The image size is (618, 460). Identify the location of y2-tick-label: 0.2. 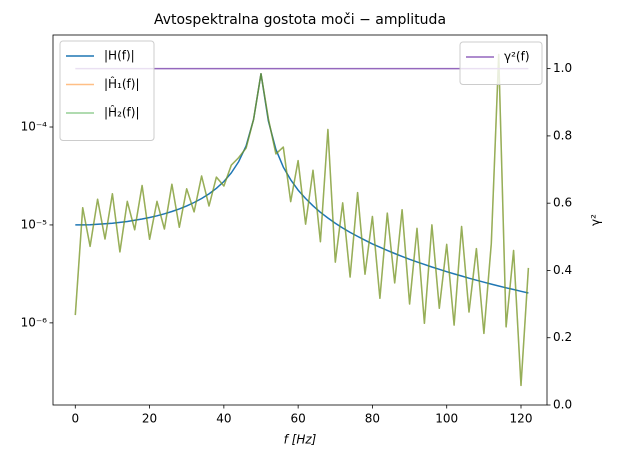
(562, 337).